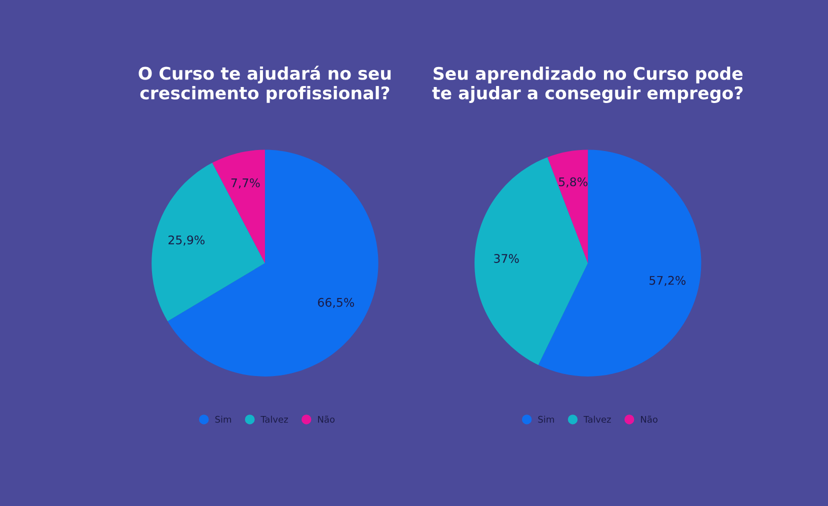 The height and width of the screenshot is (506, 828). I want to click on chart-title: Seu aprendizado no Curso pode te ajudar a conseguir emprego?, so click(587, 84).